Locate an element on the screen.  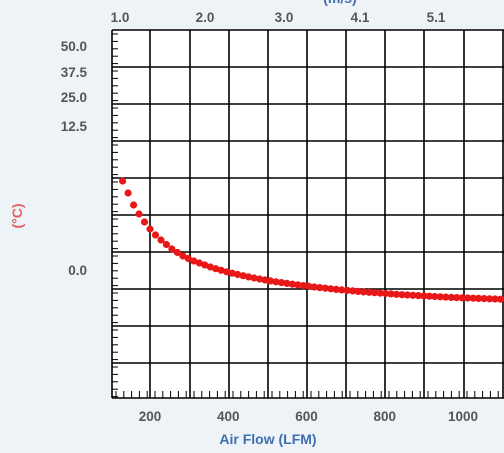
y-tick-label: 12.5 is located at coordinates (74, 126).